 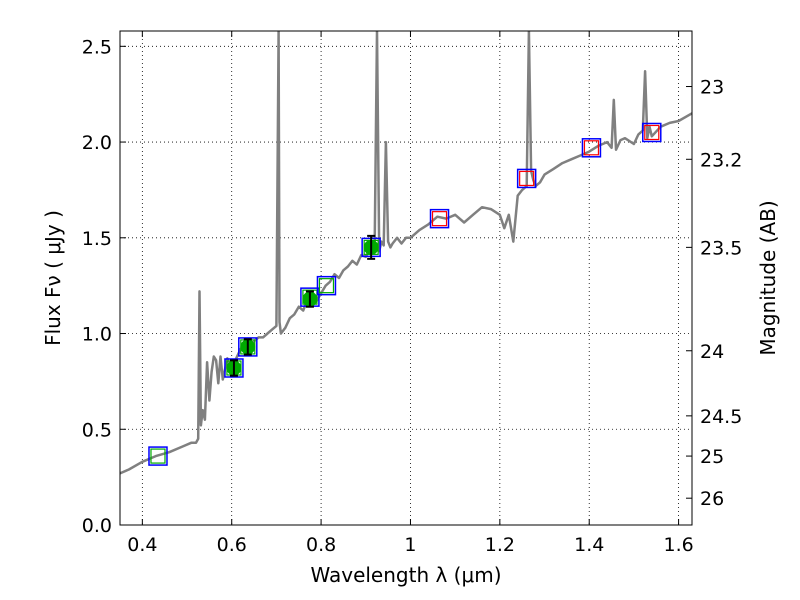 What do you see at coordinates (721, 160) in the screenshot?
I see `y2-tick-label: 23.2` at bounding box center [721, 160].